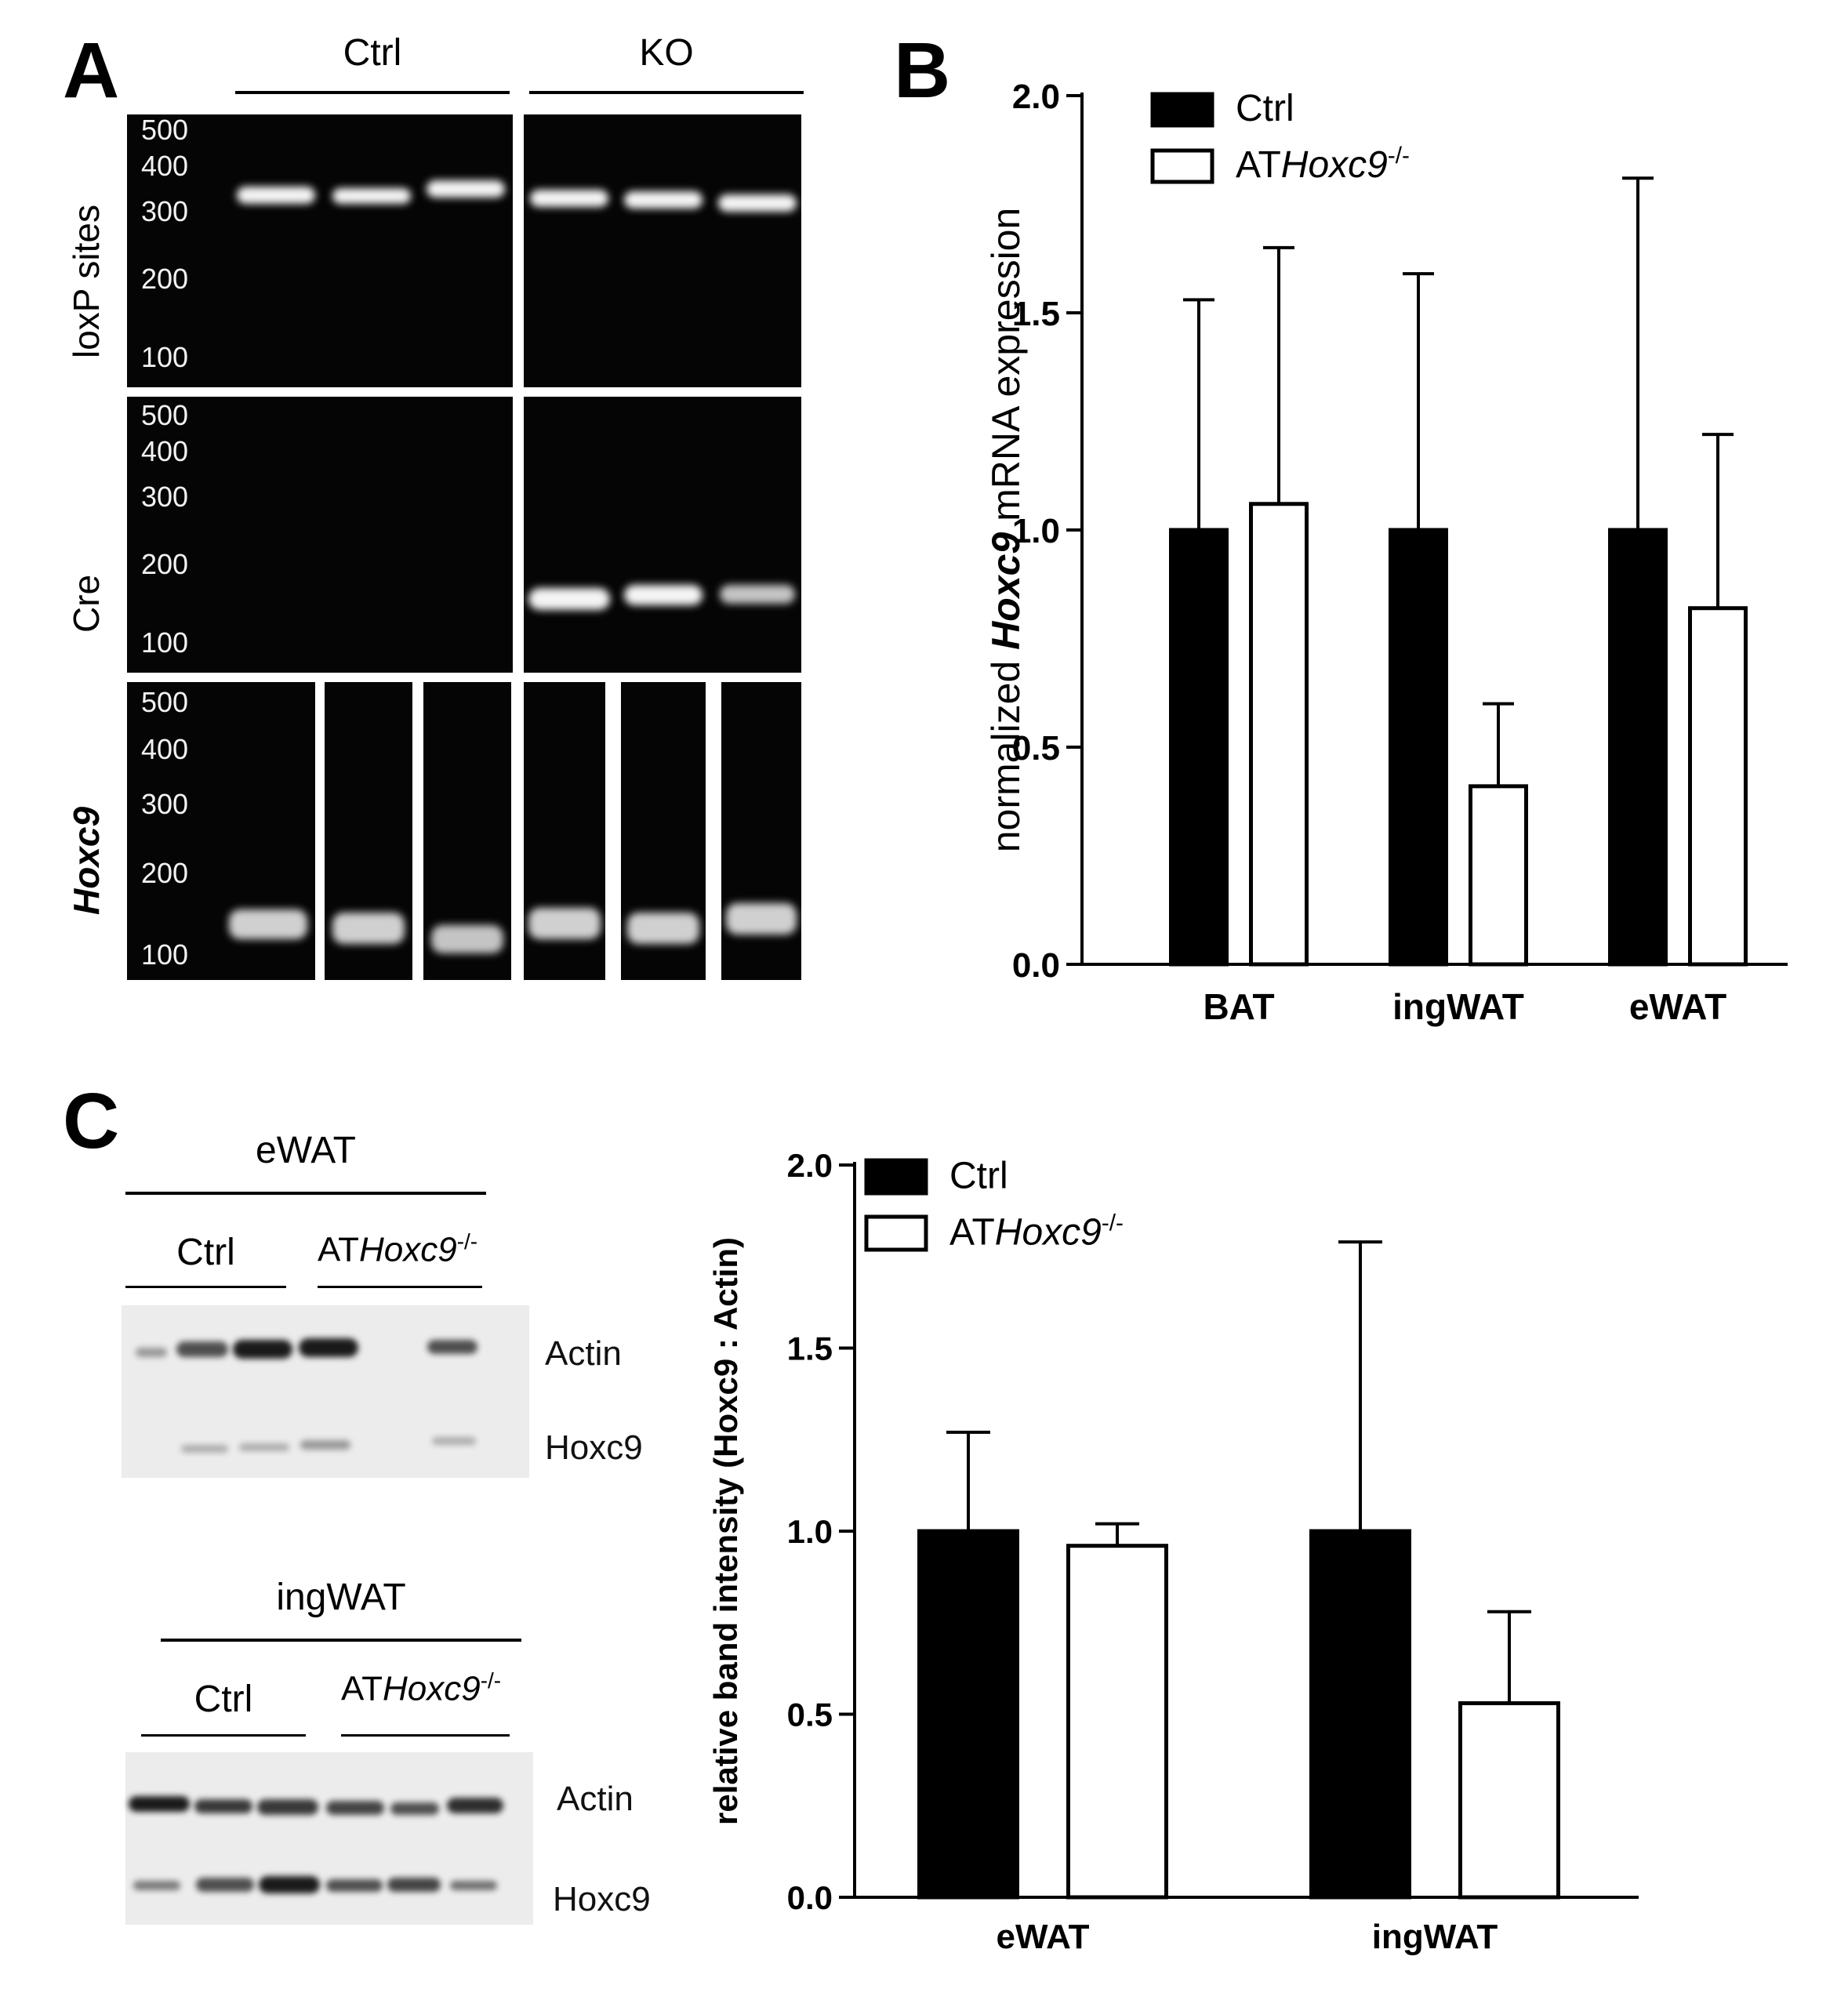 This screenshot has width=1848, height=1989. Describe the element at coordinates (91, 70) in the screenshot. I see `panel-label-a: A` at that location.